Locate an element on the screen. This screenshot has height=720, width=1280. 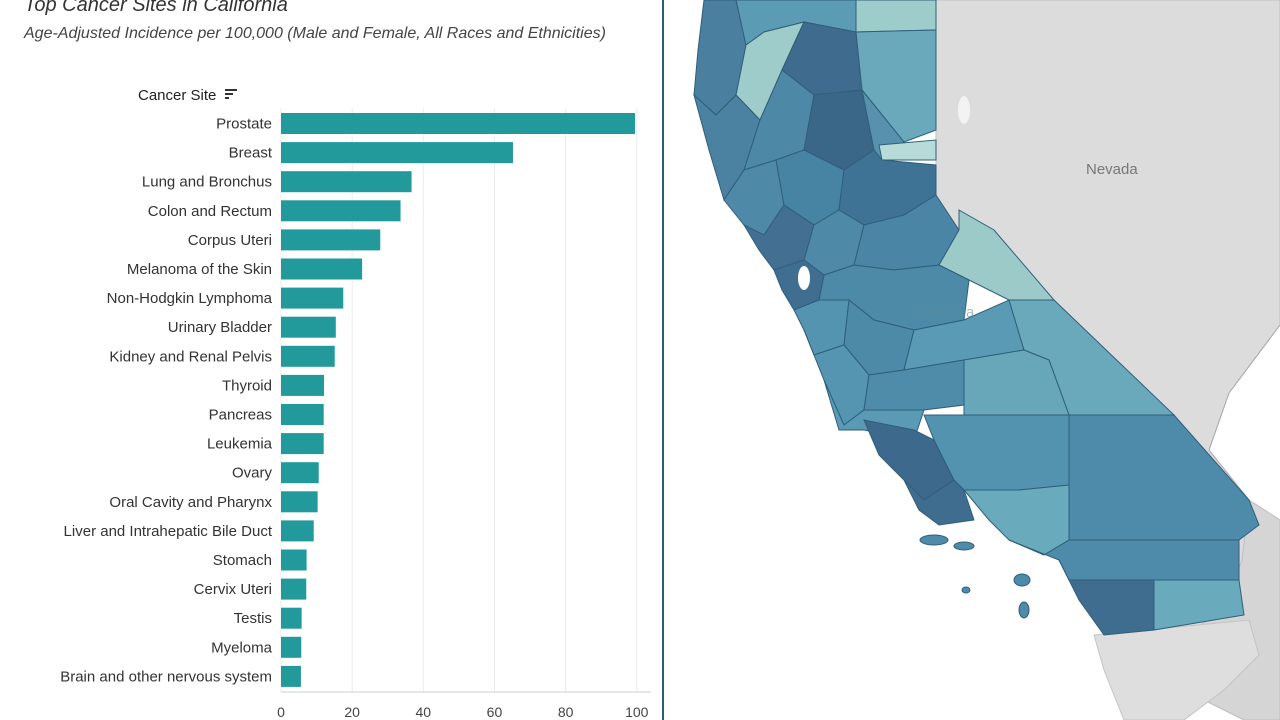
bay-water is located at coordinates (804, 278).